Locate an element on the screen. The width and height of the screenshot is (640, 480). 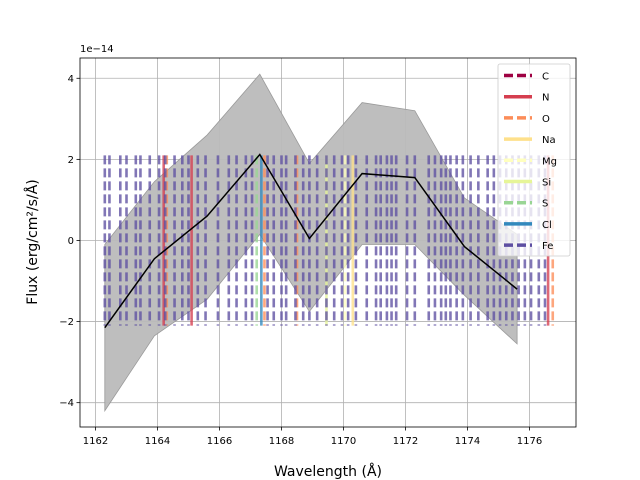
x-tick-label: 1174 is located at coordinates (467, 441).